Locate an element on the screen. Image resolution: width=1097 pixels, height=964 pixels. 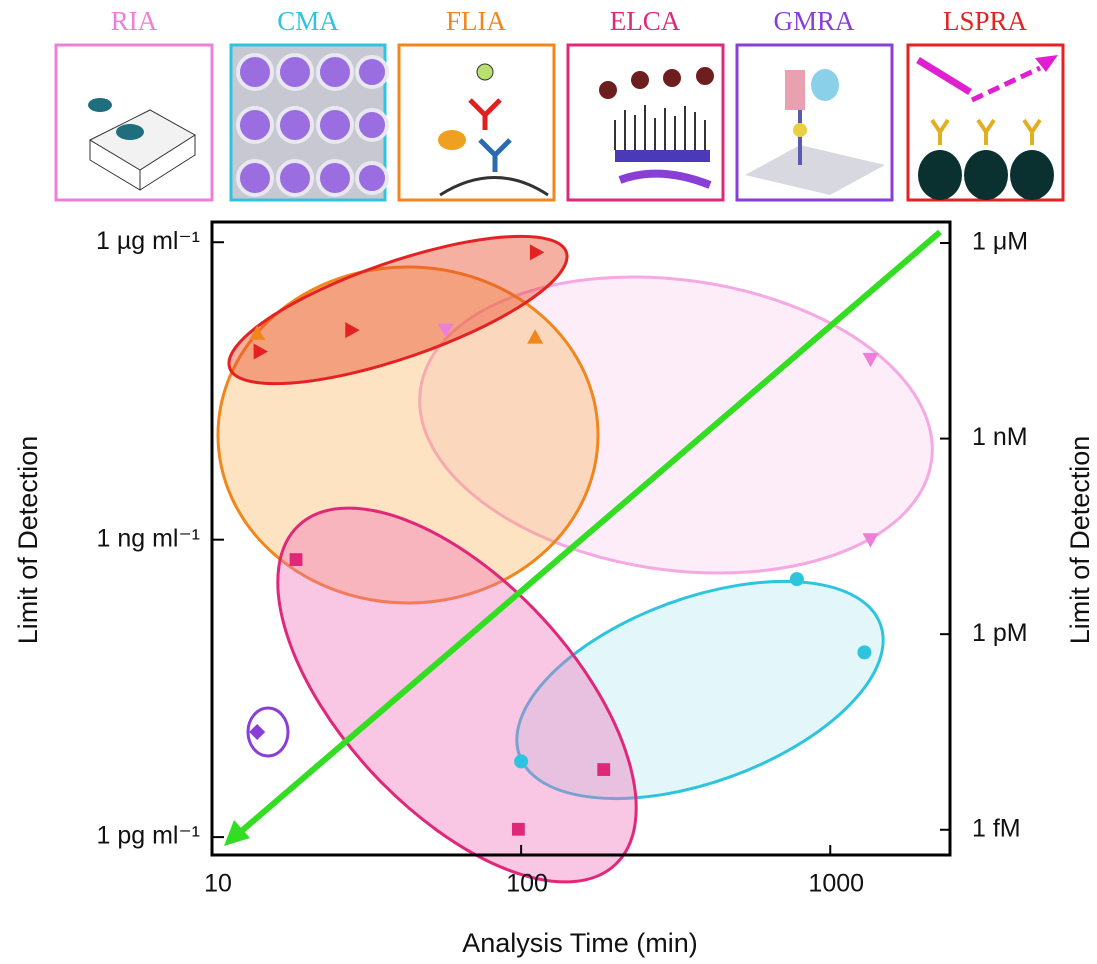
panel-label: CMA is located at coordinates (308, 21).